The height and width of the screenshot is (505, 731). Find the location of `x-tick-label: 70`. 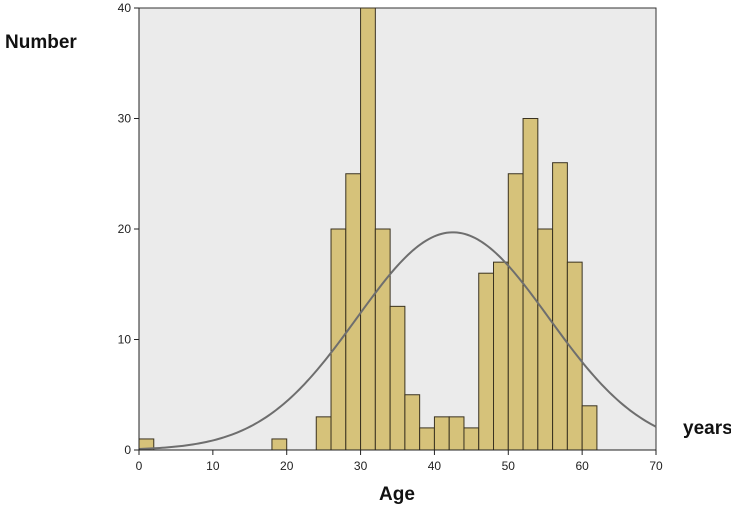

x-tick-label: 70 is located at coordinates (656, 466).